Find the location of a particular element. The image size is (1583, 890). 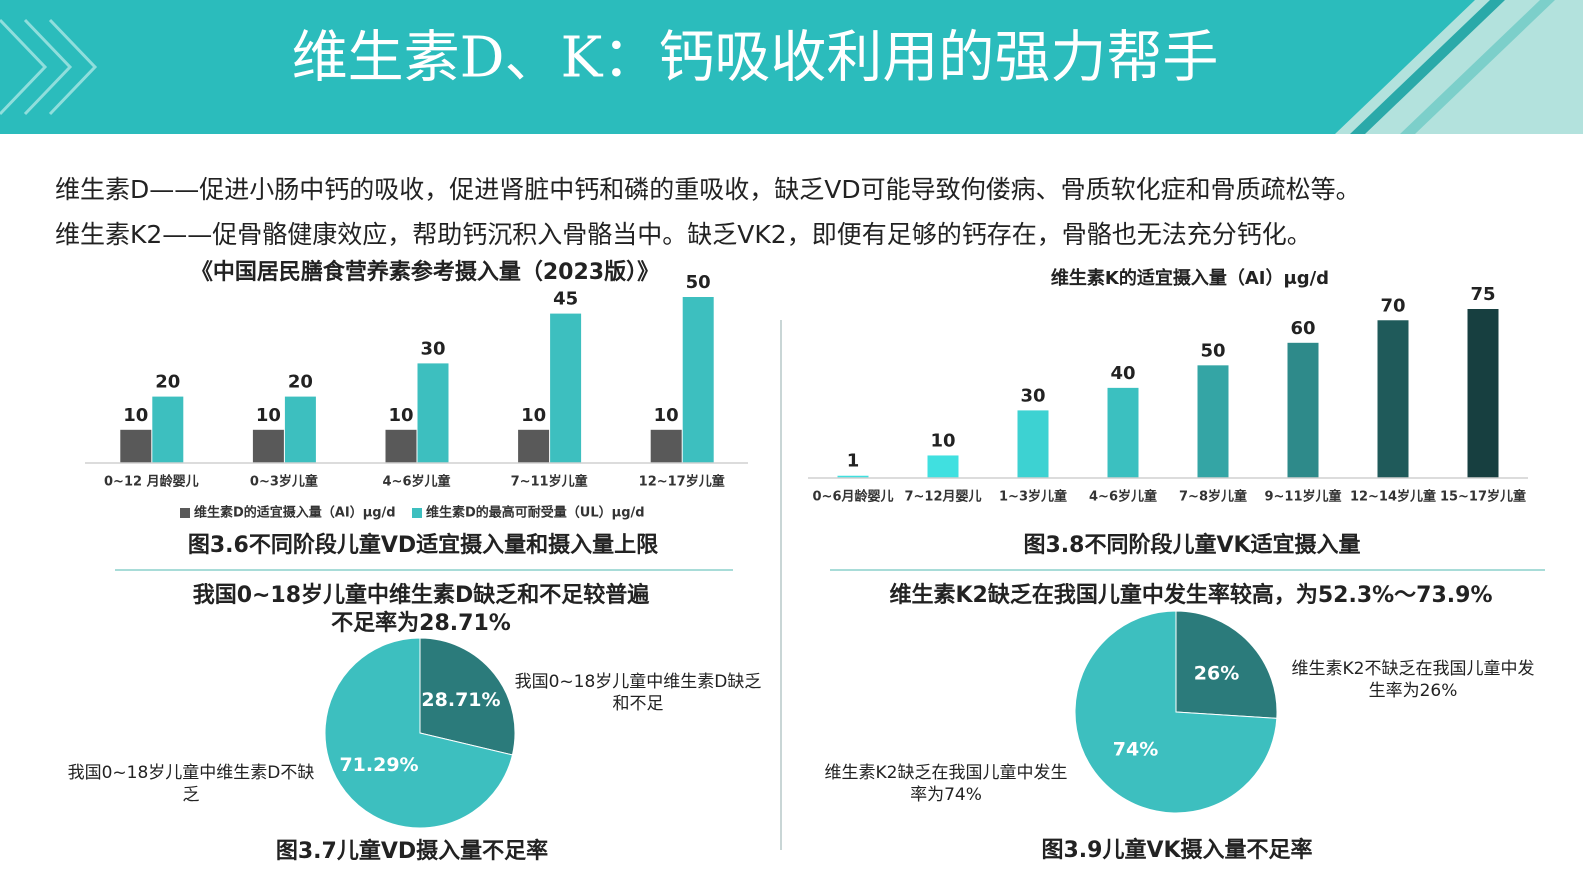

slice-label: 28.71% is located at coordinates (460, 700).